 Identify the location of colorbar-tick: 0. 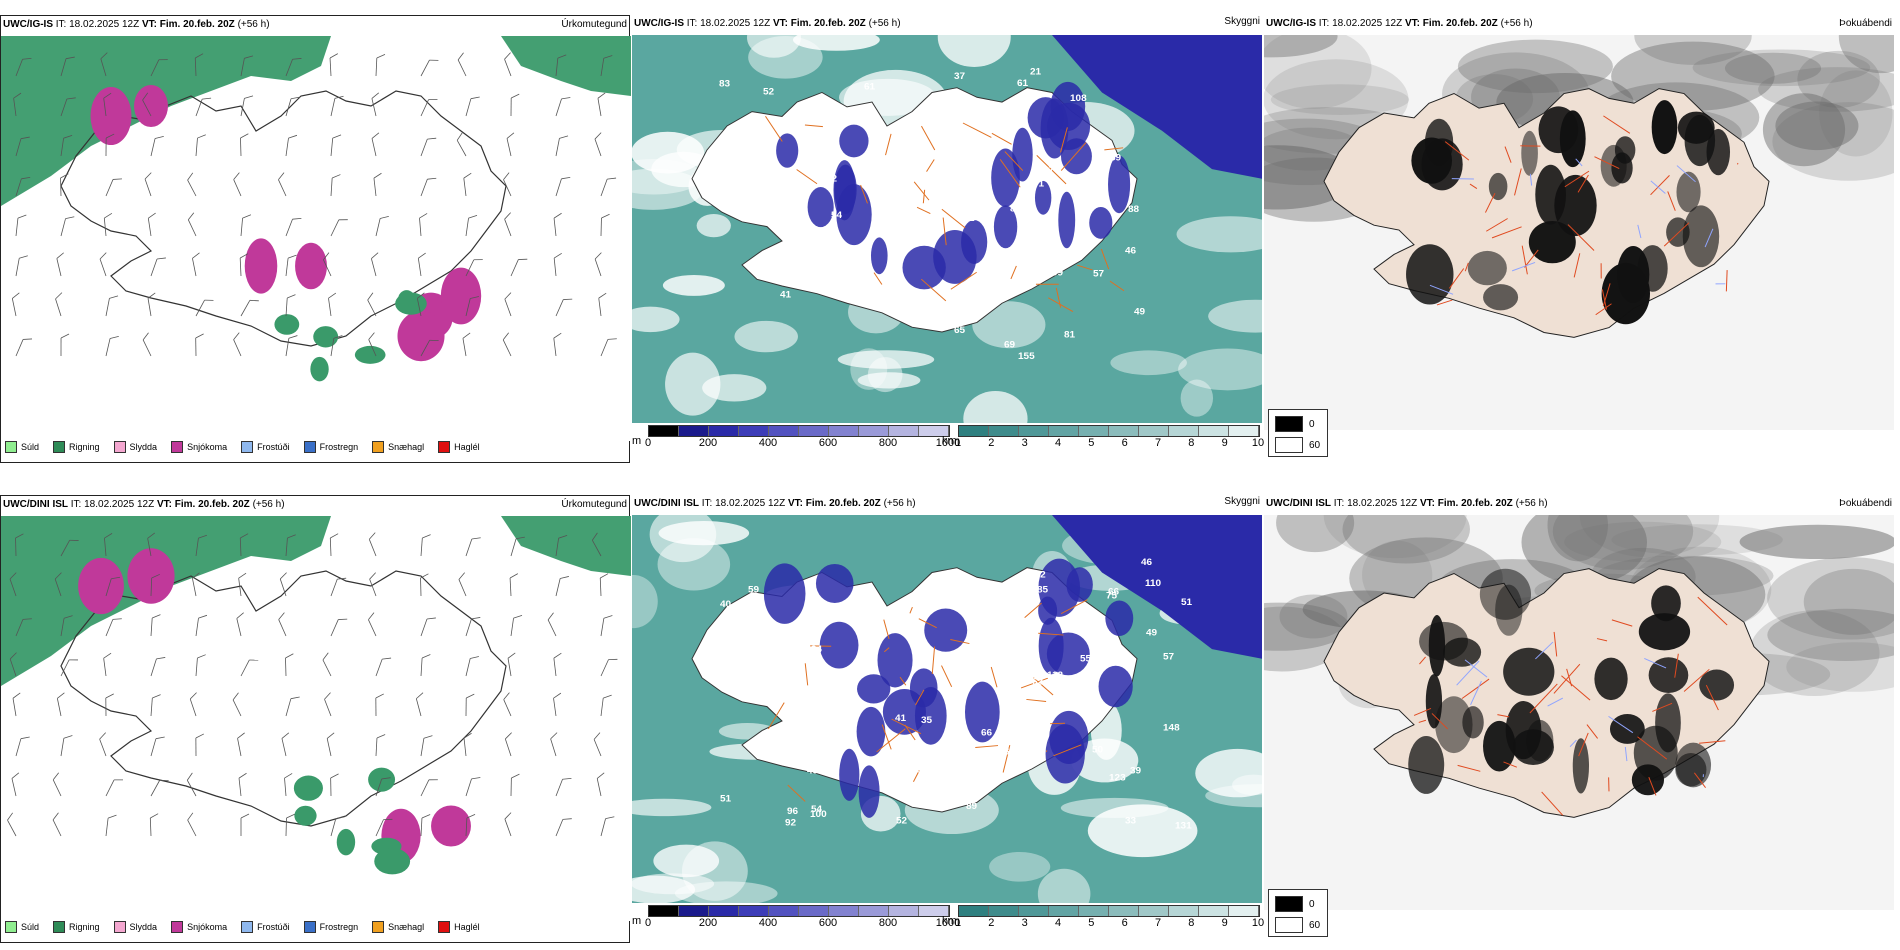
(648, 443).